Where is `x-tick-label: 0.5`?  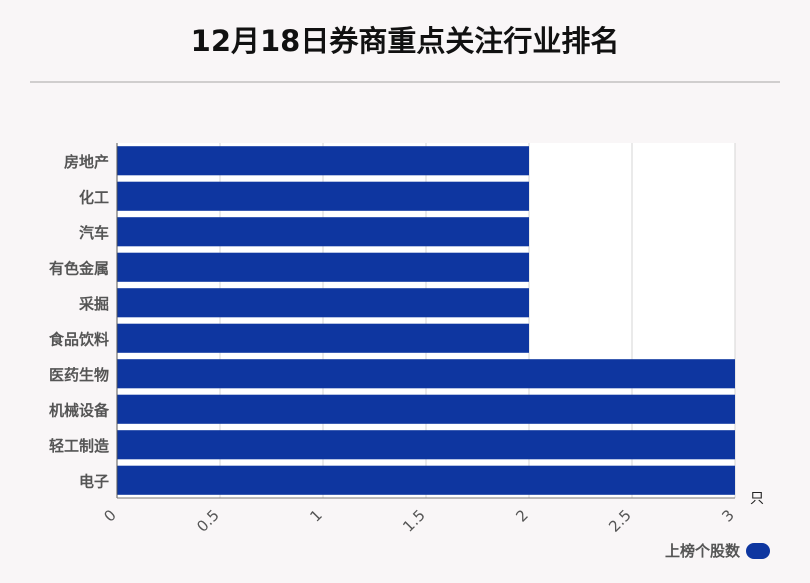 x-tick-label: 0.5 is located at coordinates (208, 521).